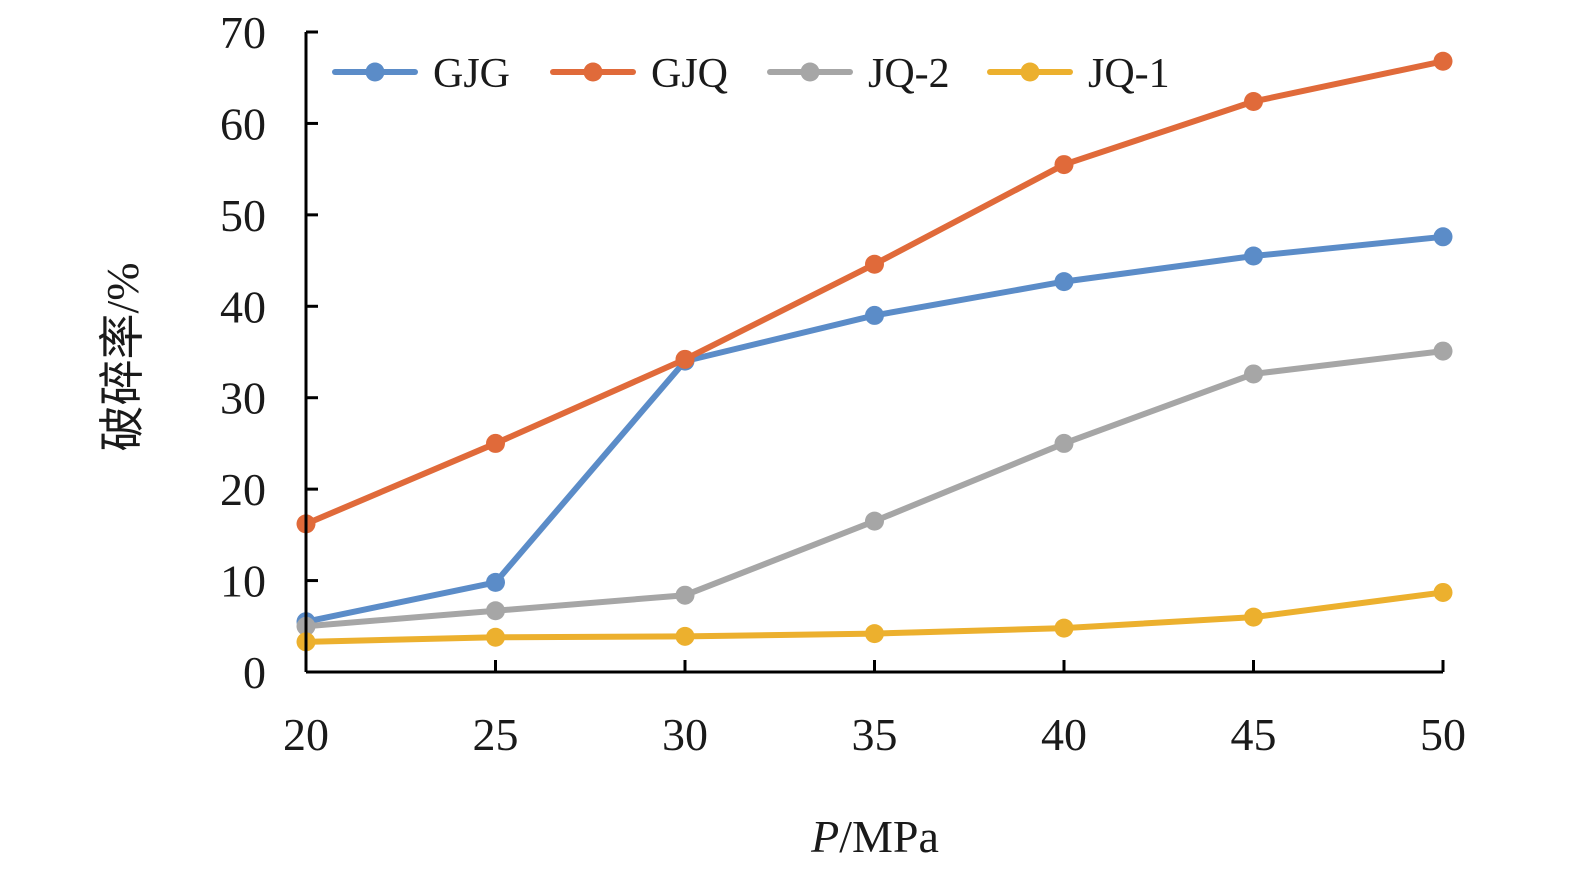 This screenshot has height=875, width=1575. What do you see at coordinates (858, 74) in the screenshot?
I see `legend-item-jq-2: JQ-2` at bounding box center [858, 74].